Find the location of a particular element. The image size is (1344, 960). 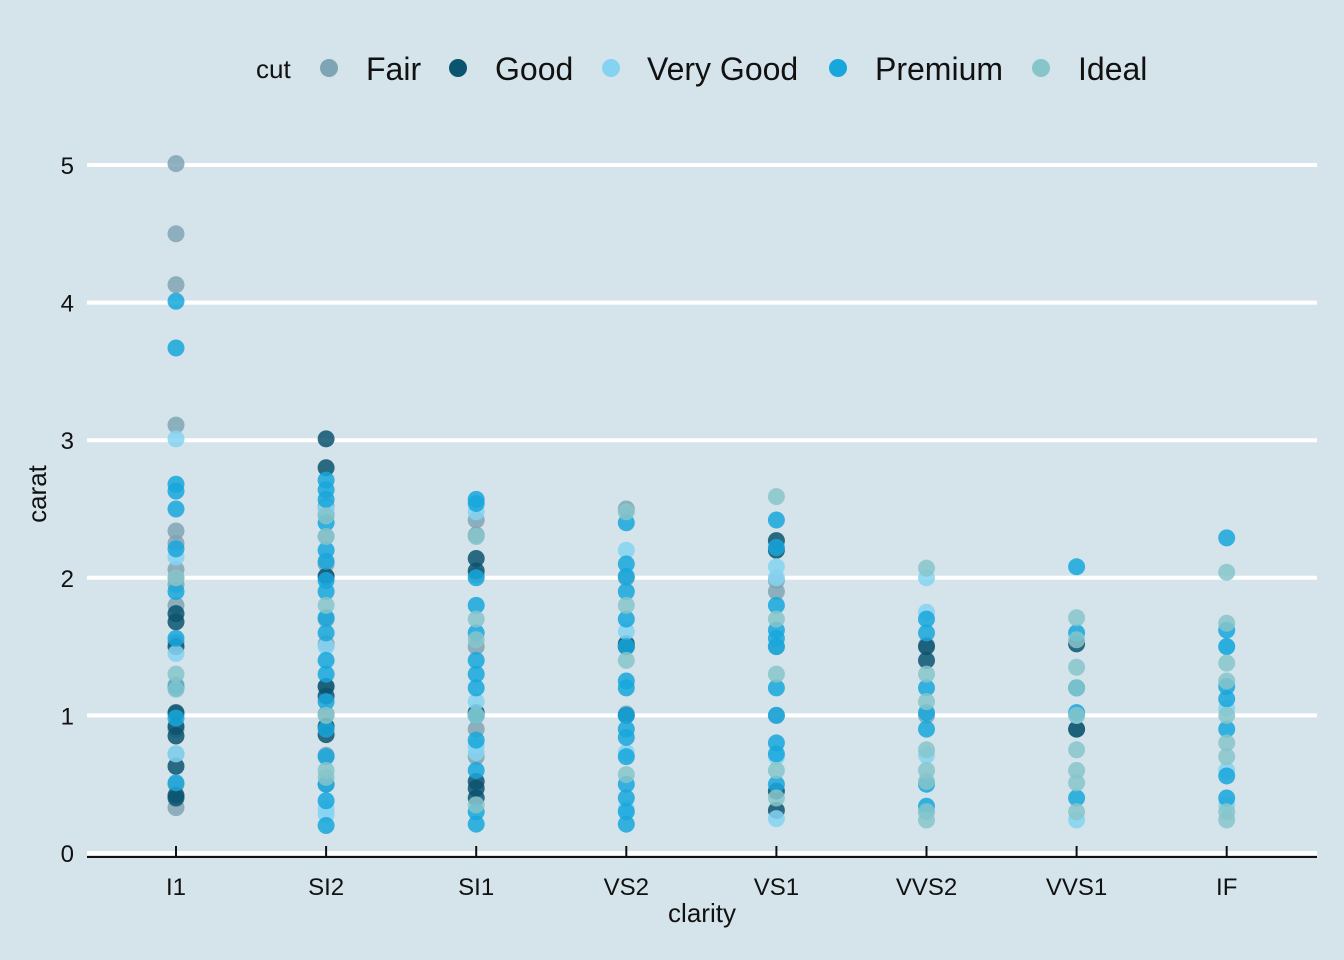

legend-label: Ideal is located at coordinates (1112, 69).